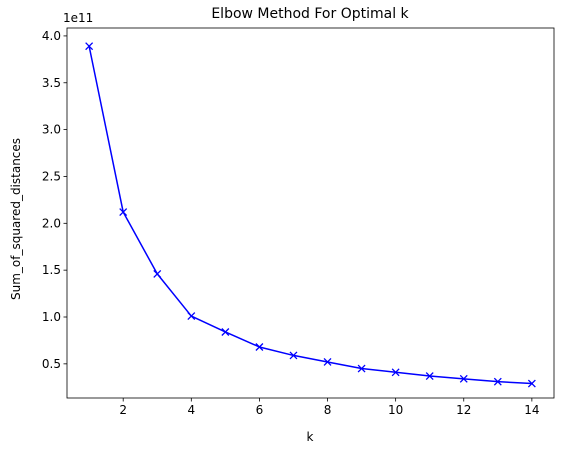  Describe the element at coordinates (51, 270) in the screenshot. I see `y-tick-label: 1.5` at that location.